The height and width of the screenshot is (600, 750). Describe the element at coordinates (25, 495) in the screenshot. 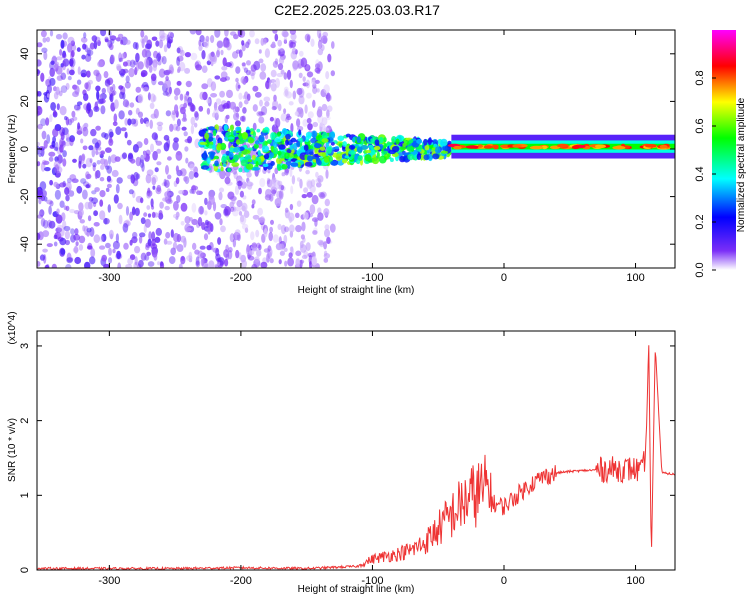

I see `snr-ytick-label: 1` at that location.